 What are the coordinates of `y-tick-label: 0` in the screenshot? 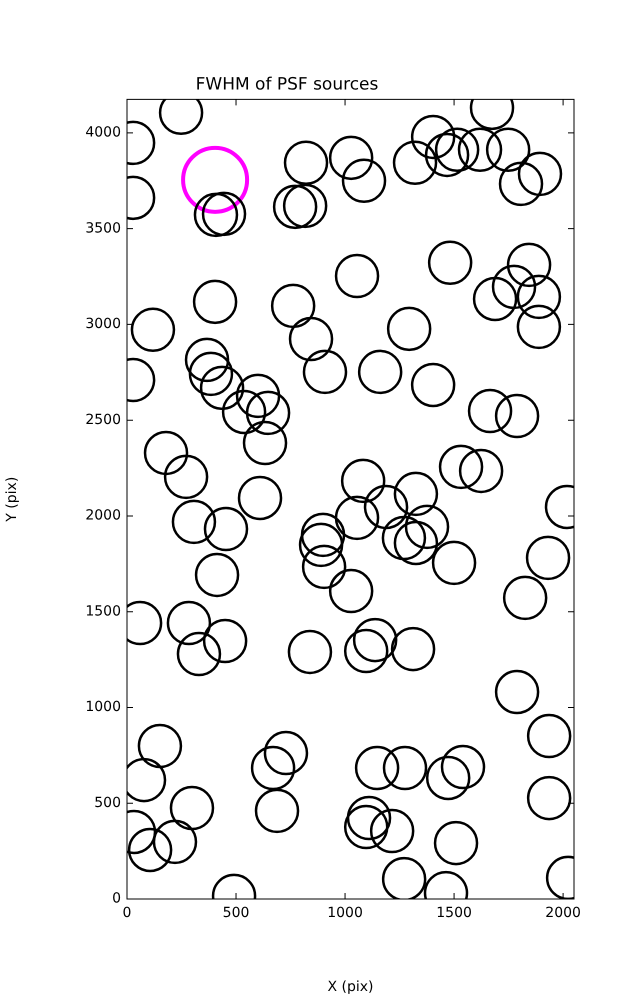 It's located at (116, 898).